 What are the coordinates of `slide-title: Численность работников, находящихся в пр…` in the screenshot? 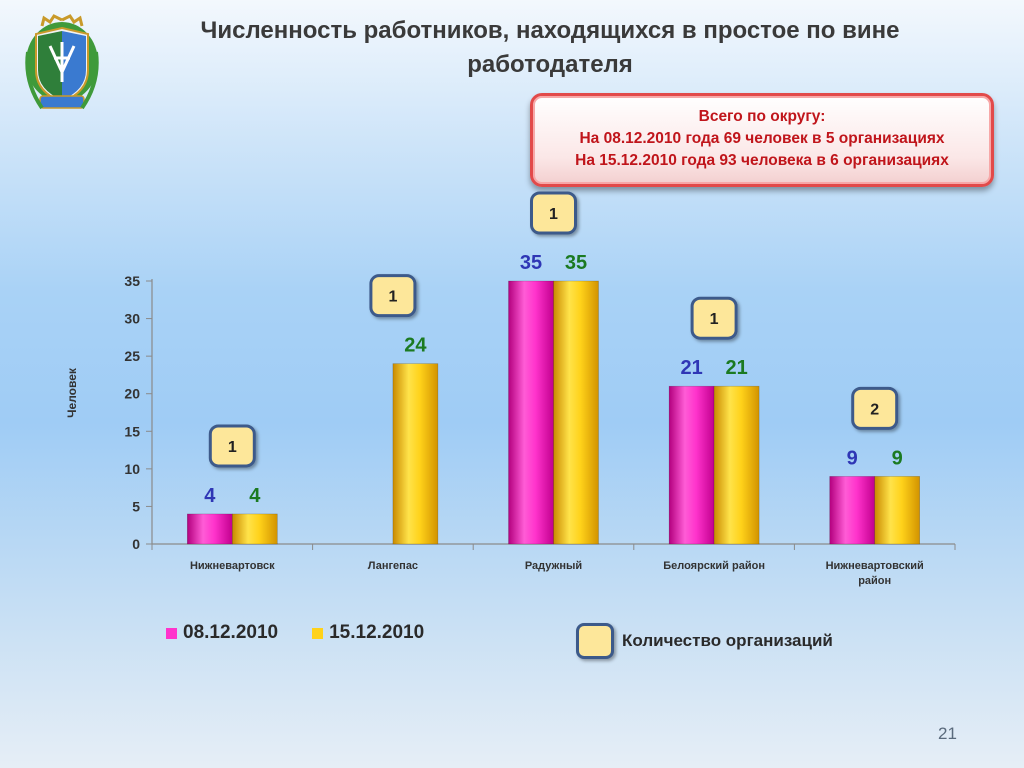 It's located at (550, 48).